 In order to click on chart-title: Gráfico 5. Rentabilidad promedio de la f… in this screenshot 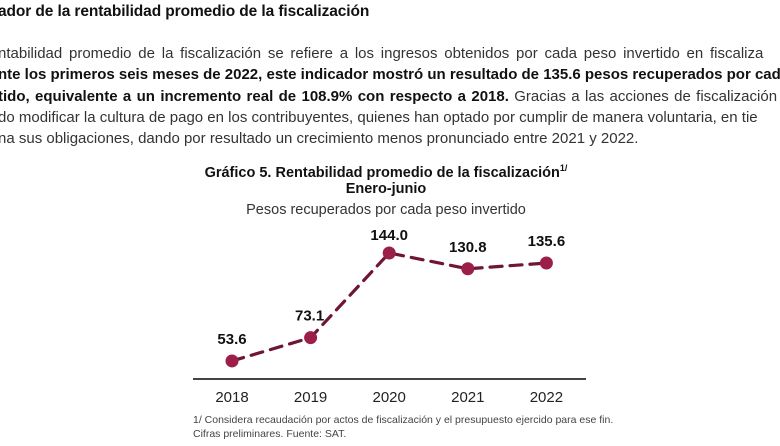, I will do `click(388, 172)`.